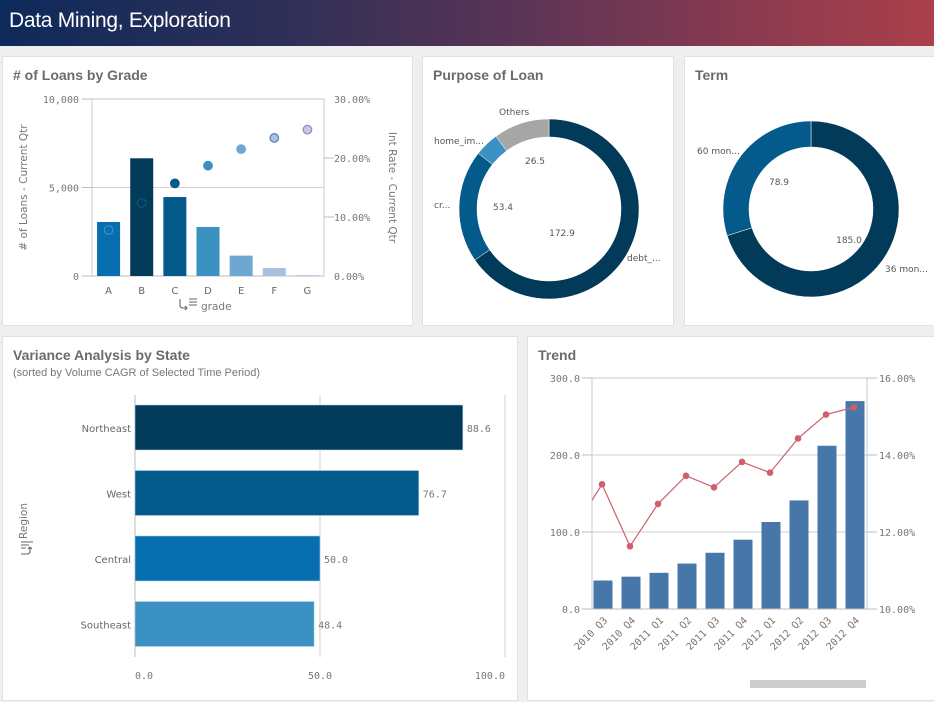 The image size is (934, 702). Describe the element at coordinates (307, 275) in the screenshot. I see `bar-g` at that location.